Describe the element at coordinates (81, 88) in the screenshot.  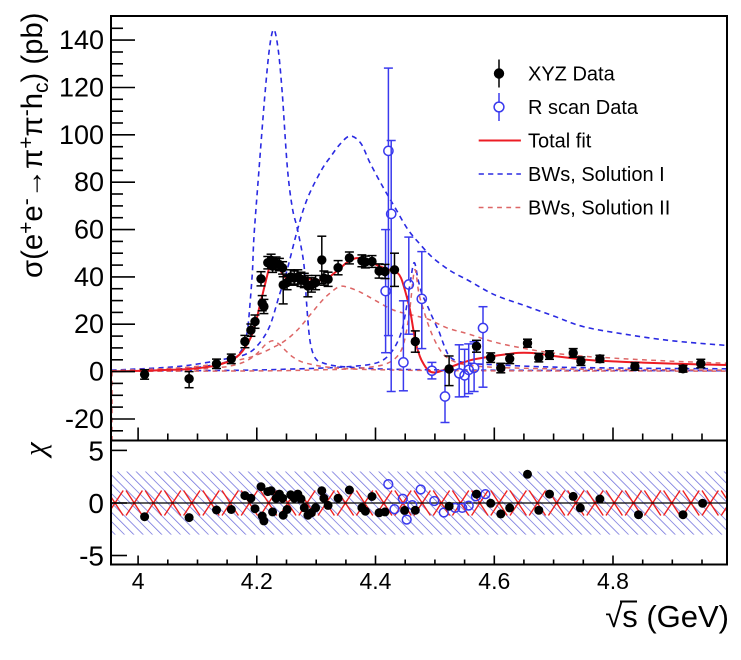
I see `svg-text: 120` at that location.